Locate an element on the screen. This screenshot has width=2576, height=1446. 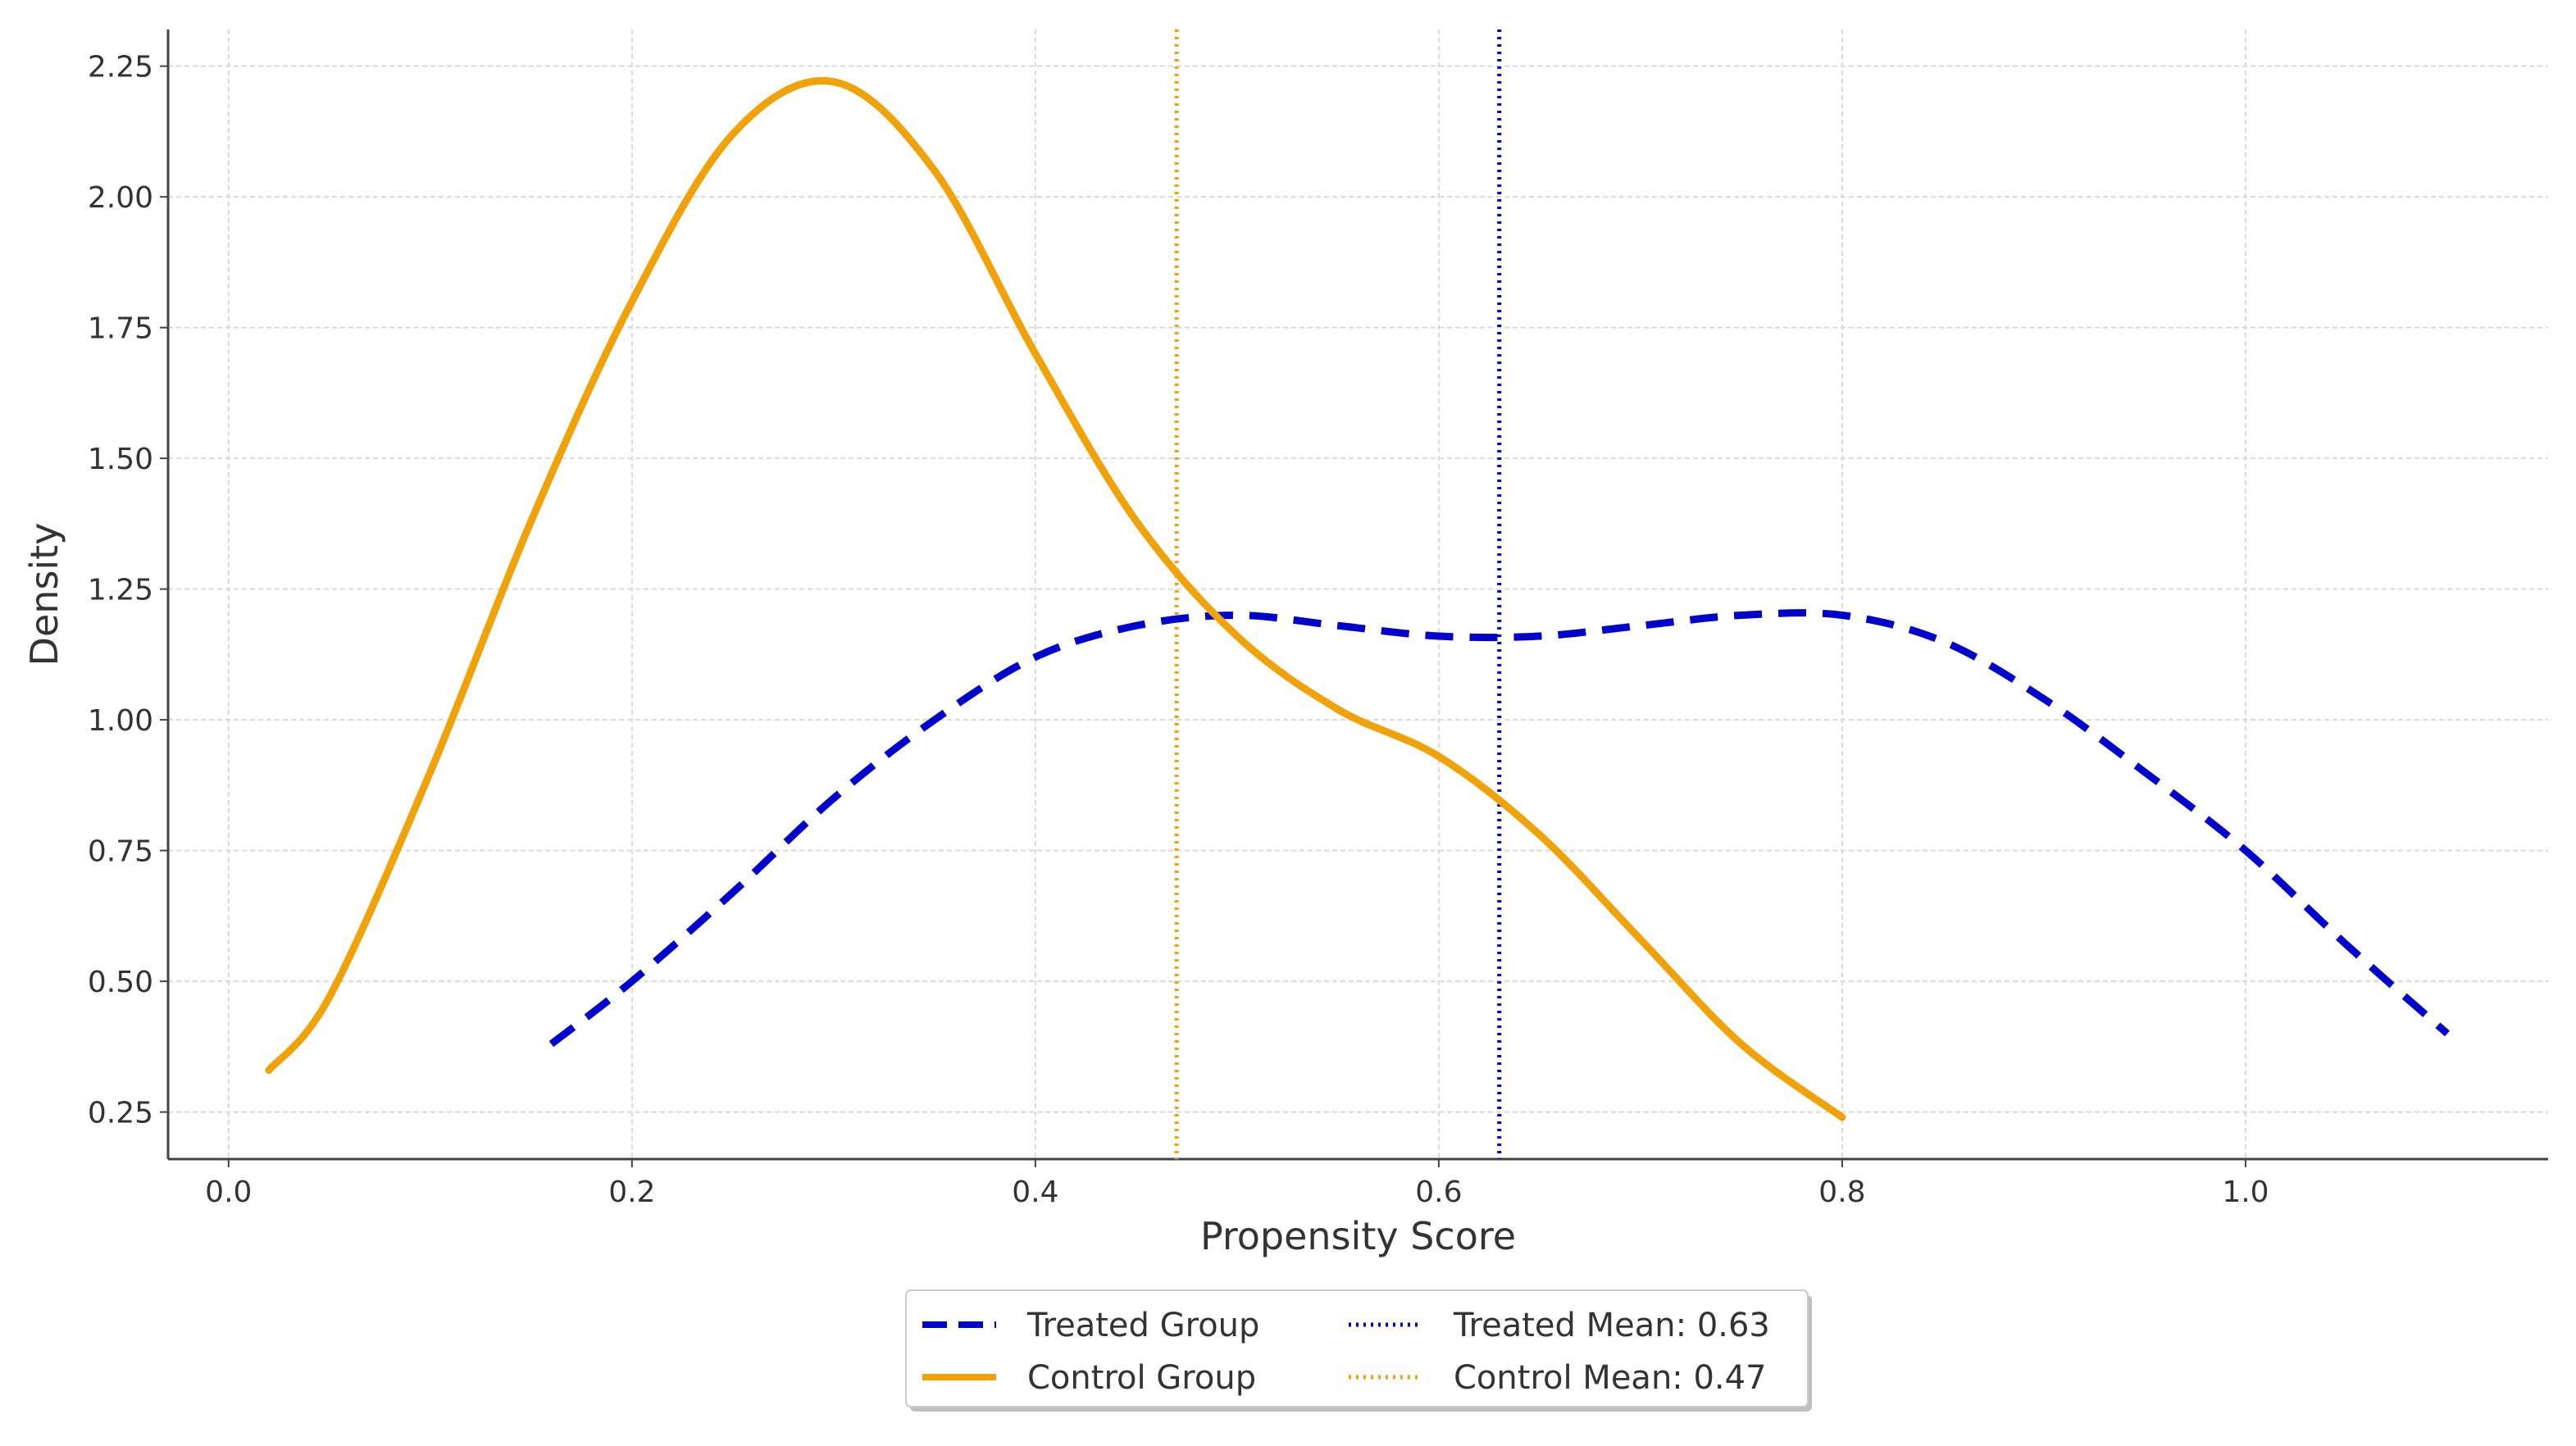
x-tick-label: 0.4 is located at coordinates (1035, 1192).